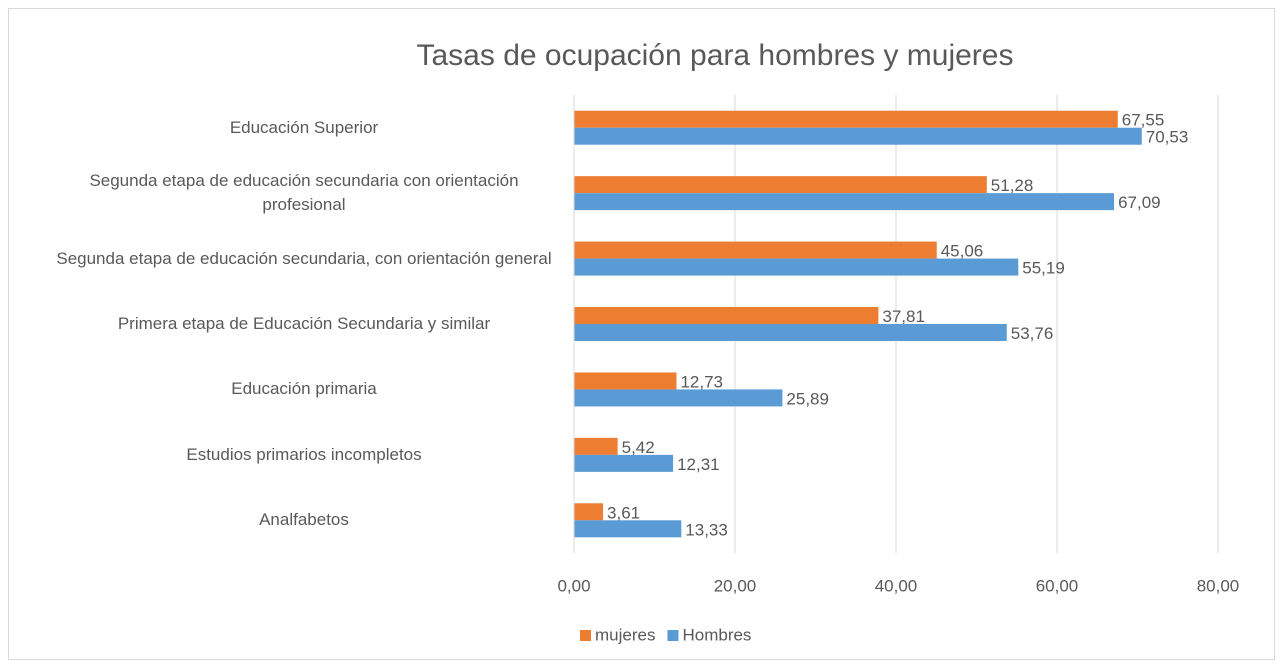 The height and width of the screenshot is (668, 1283). I want to click on data-label: 51,28, so click(1012, 185).